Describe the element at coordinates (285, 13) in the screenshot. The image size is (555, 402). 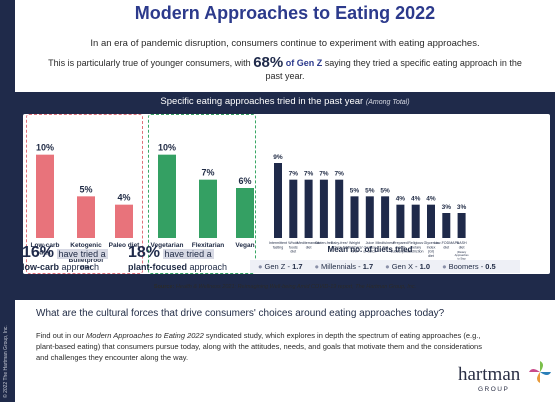
I see `page-title: Modern Approaches to Eating 2022` at that location.